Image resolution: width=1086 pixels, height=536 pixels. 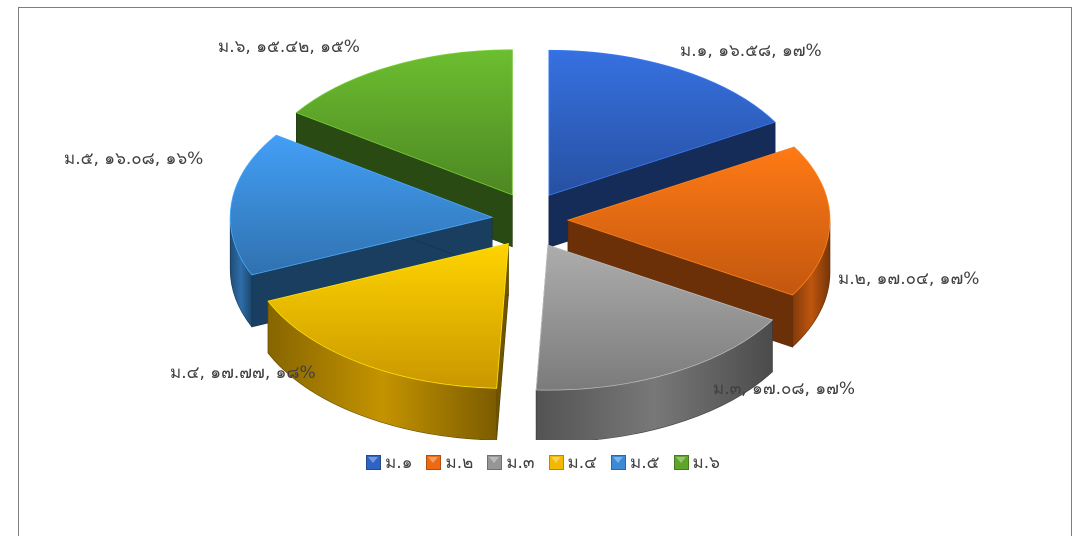 I want to click on data-label-5: ม.๕, ๑๖.๐๘, ๑๖%, so click(x=133, y=159).